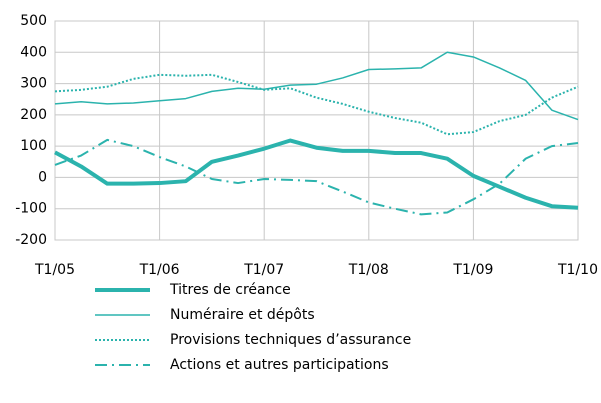 This screenshot has height=403, width=601. Describe the element at coordinates (33, 21) in the screenshot. I see `y-tick-label: 500` at that location.